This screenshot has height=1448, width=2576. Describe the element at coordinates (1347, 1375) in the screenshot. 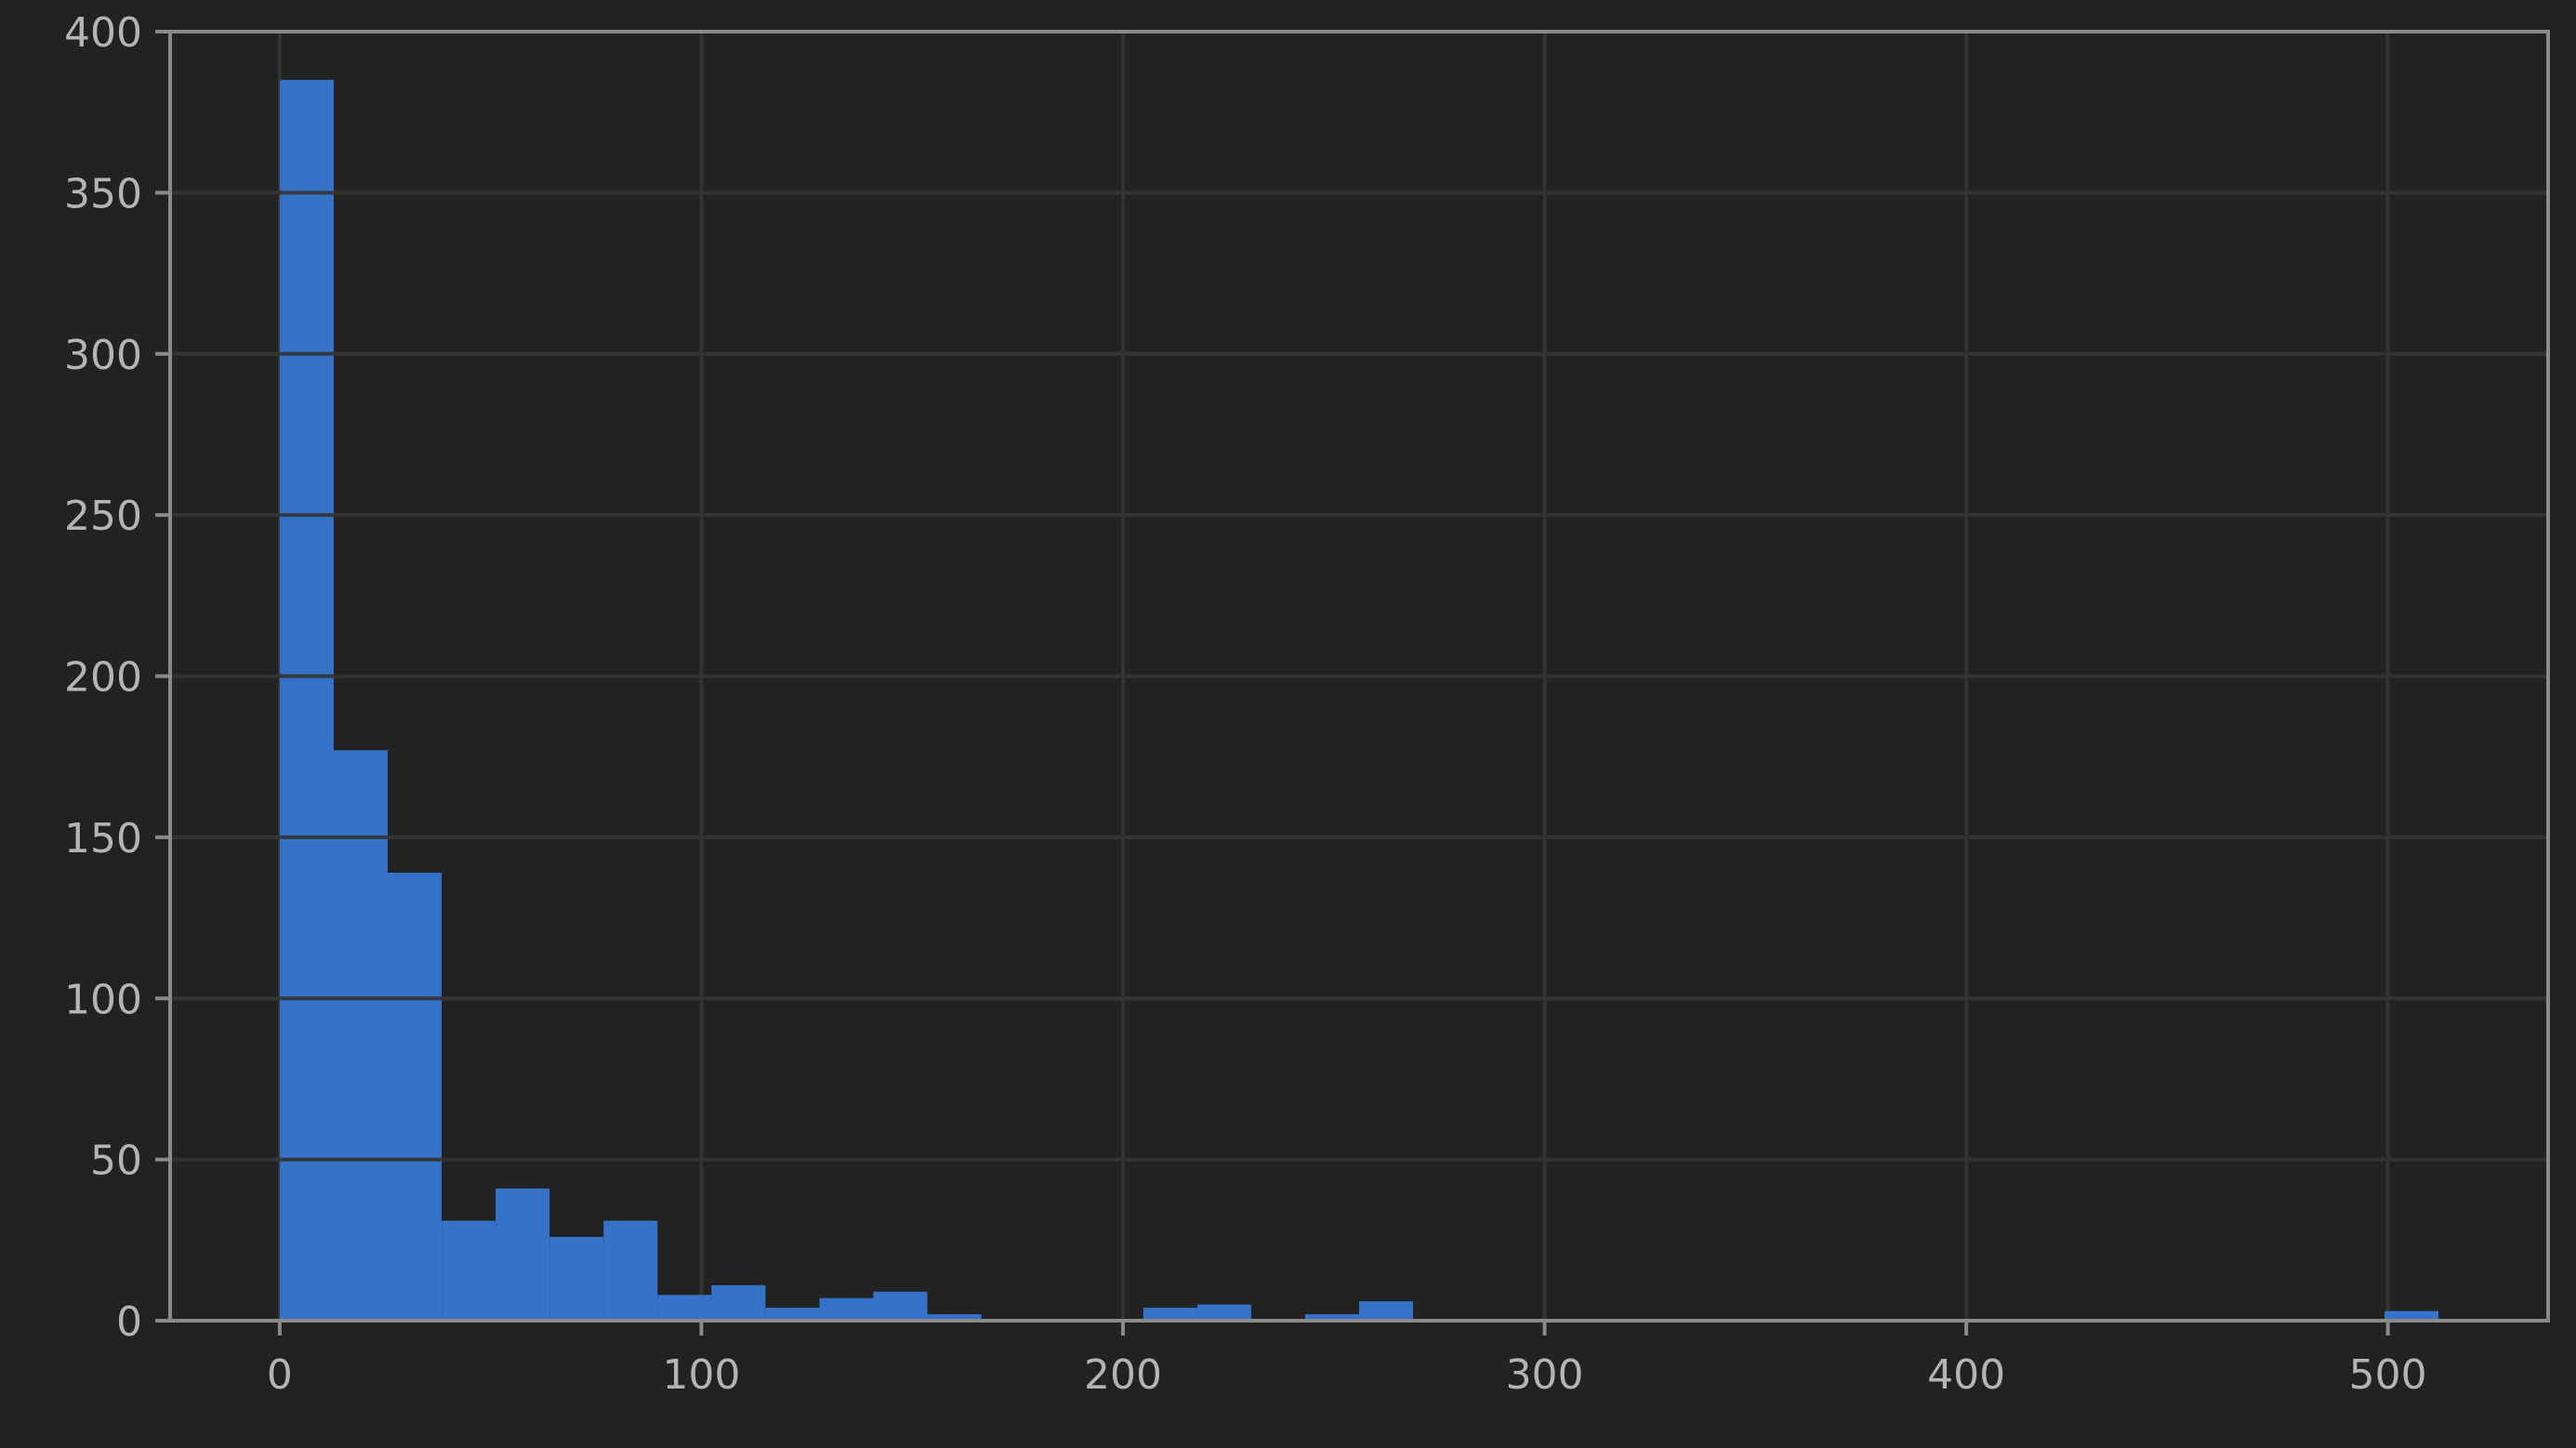

I see `x-tick-labels: 0 100 200 300 400 500` at that location.